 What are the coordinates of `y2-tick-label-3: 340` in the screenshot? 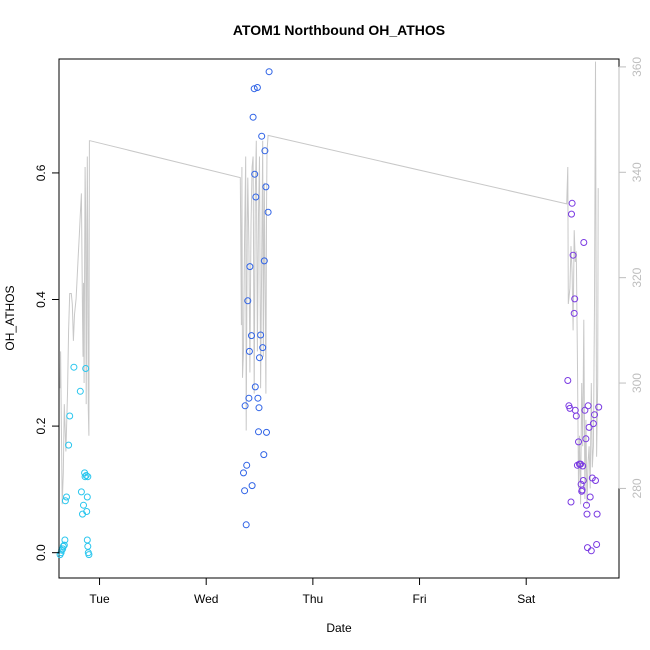 It's located at (637, 172).